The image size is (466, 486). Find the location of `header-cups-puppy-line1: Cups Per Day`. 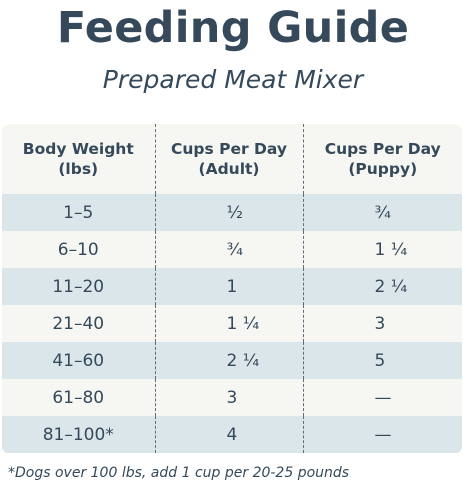

header-cups-puppy-line1: Cups Per Day is located at coordinates (382, 149).